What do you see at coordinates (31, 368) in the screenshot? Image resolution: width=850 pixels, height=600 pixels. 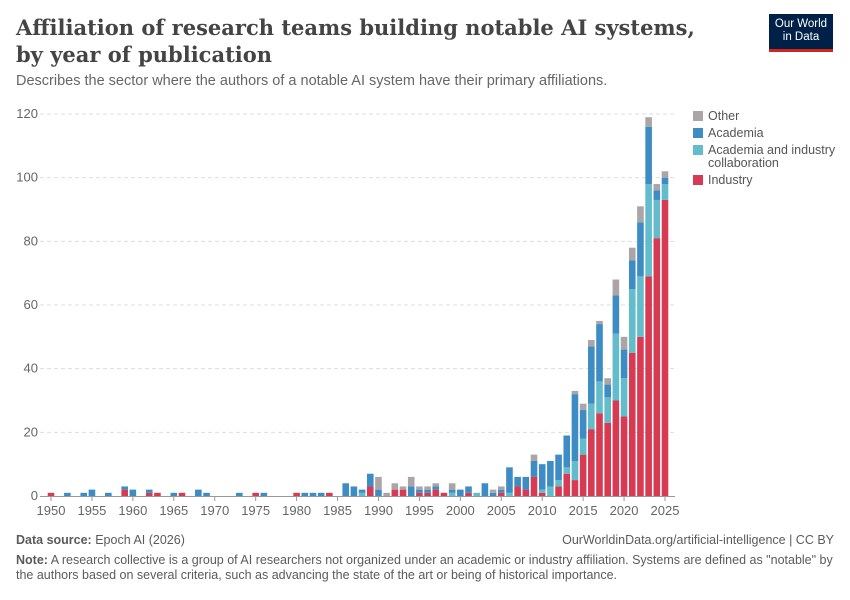 I see `y-tick-label: 40` at bounding box center [31, 368].